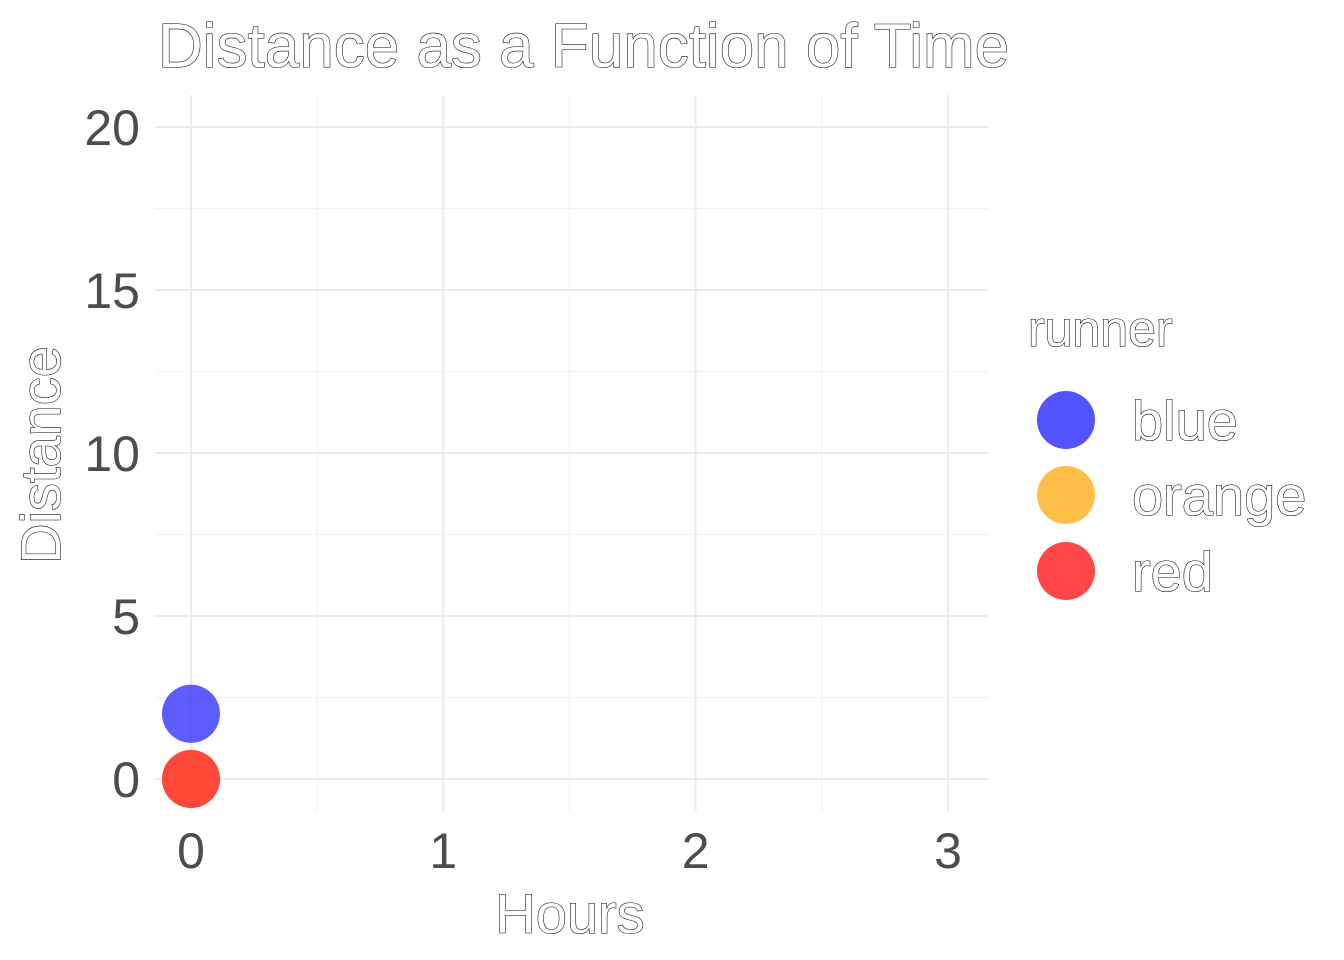 The width and height of the screenshot is (1344, 960). Describe the element at coordinates (1172, 571) in the screenshot. I see `legend-label-red: red` at that location.